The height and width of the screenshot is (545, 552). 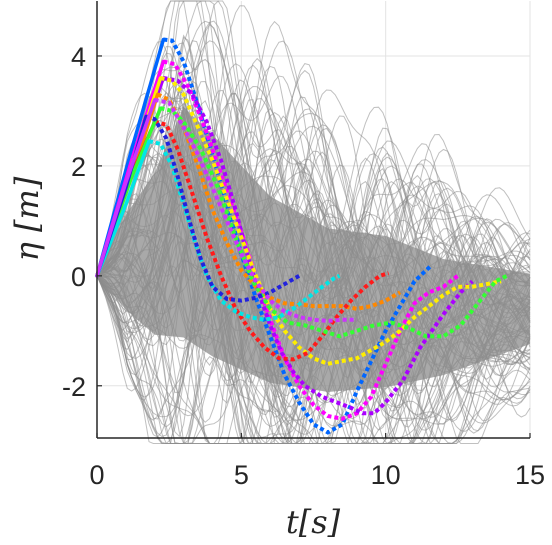 What do you see at coordinates (96, 475) in the screenshot?
I see `x-tick-label: 0` at bounding box center [96, 475].